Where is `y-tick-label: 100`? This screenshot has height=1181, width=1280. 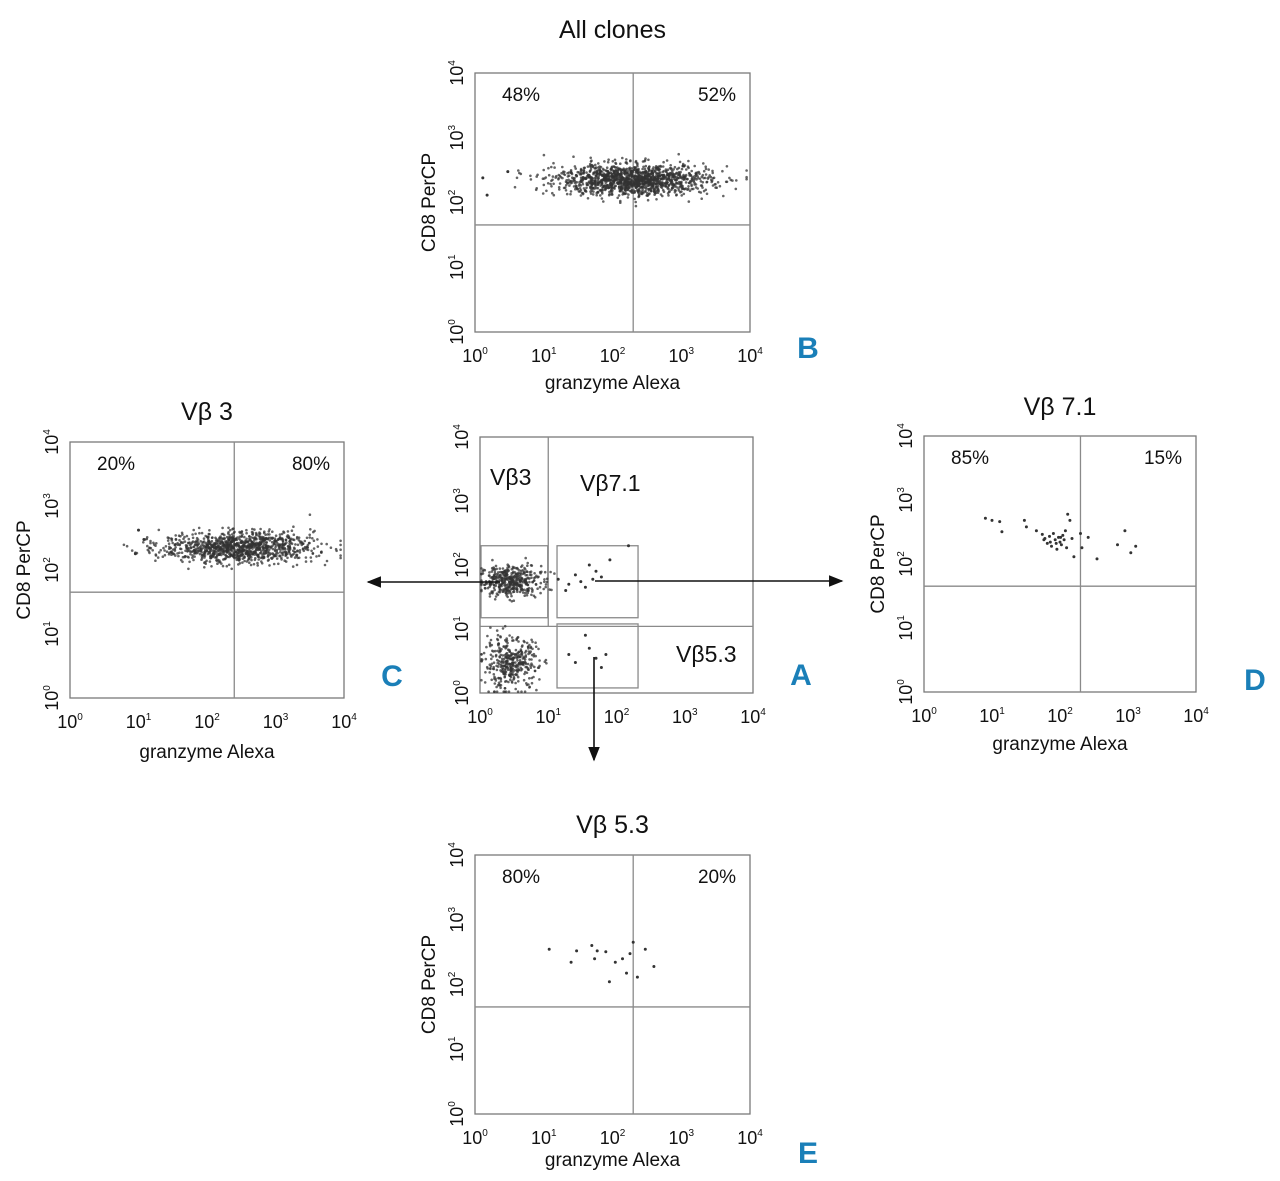 y-tick-label: 100 is located at coordinates (457, 1114).